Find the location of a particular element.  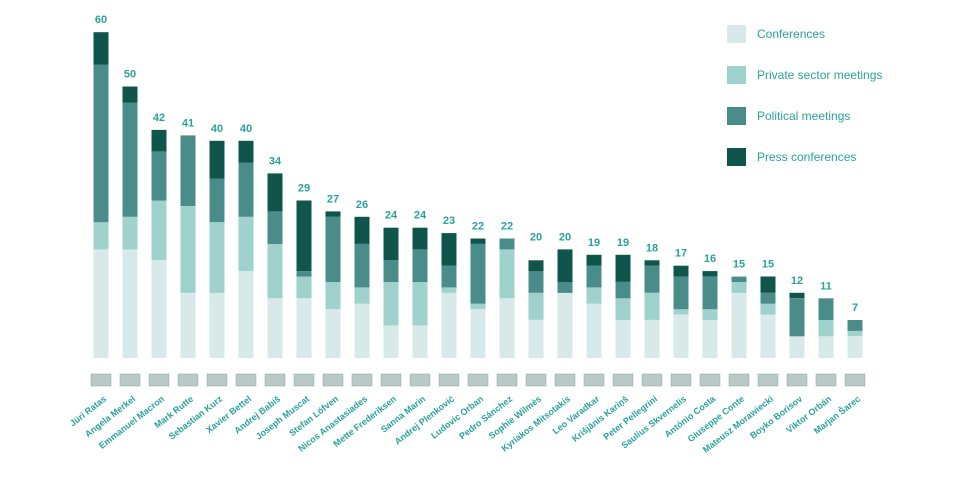

total-label: 7 is located at coordinates (855, 308).